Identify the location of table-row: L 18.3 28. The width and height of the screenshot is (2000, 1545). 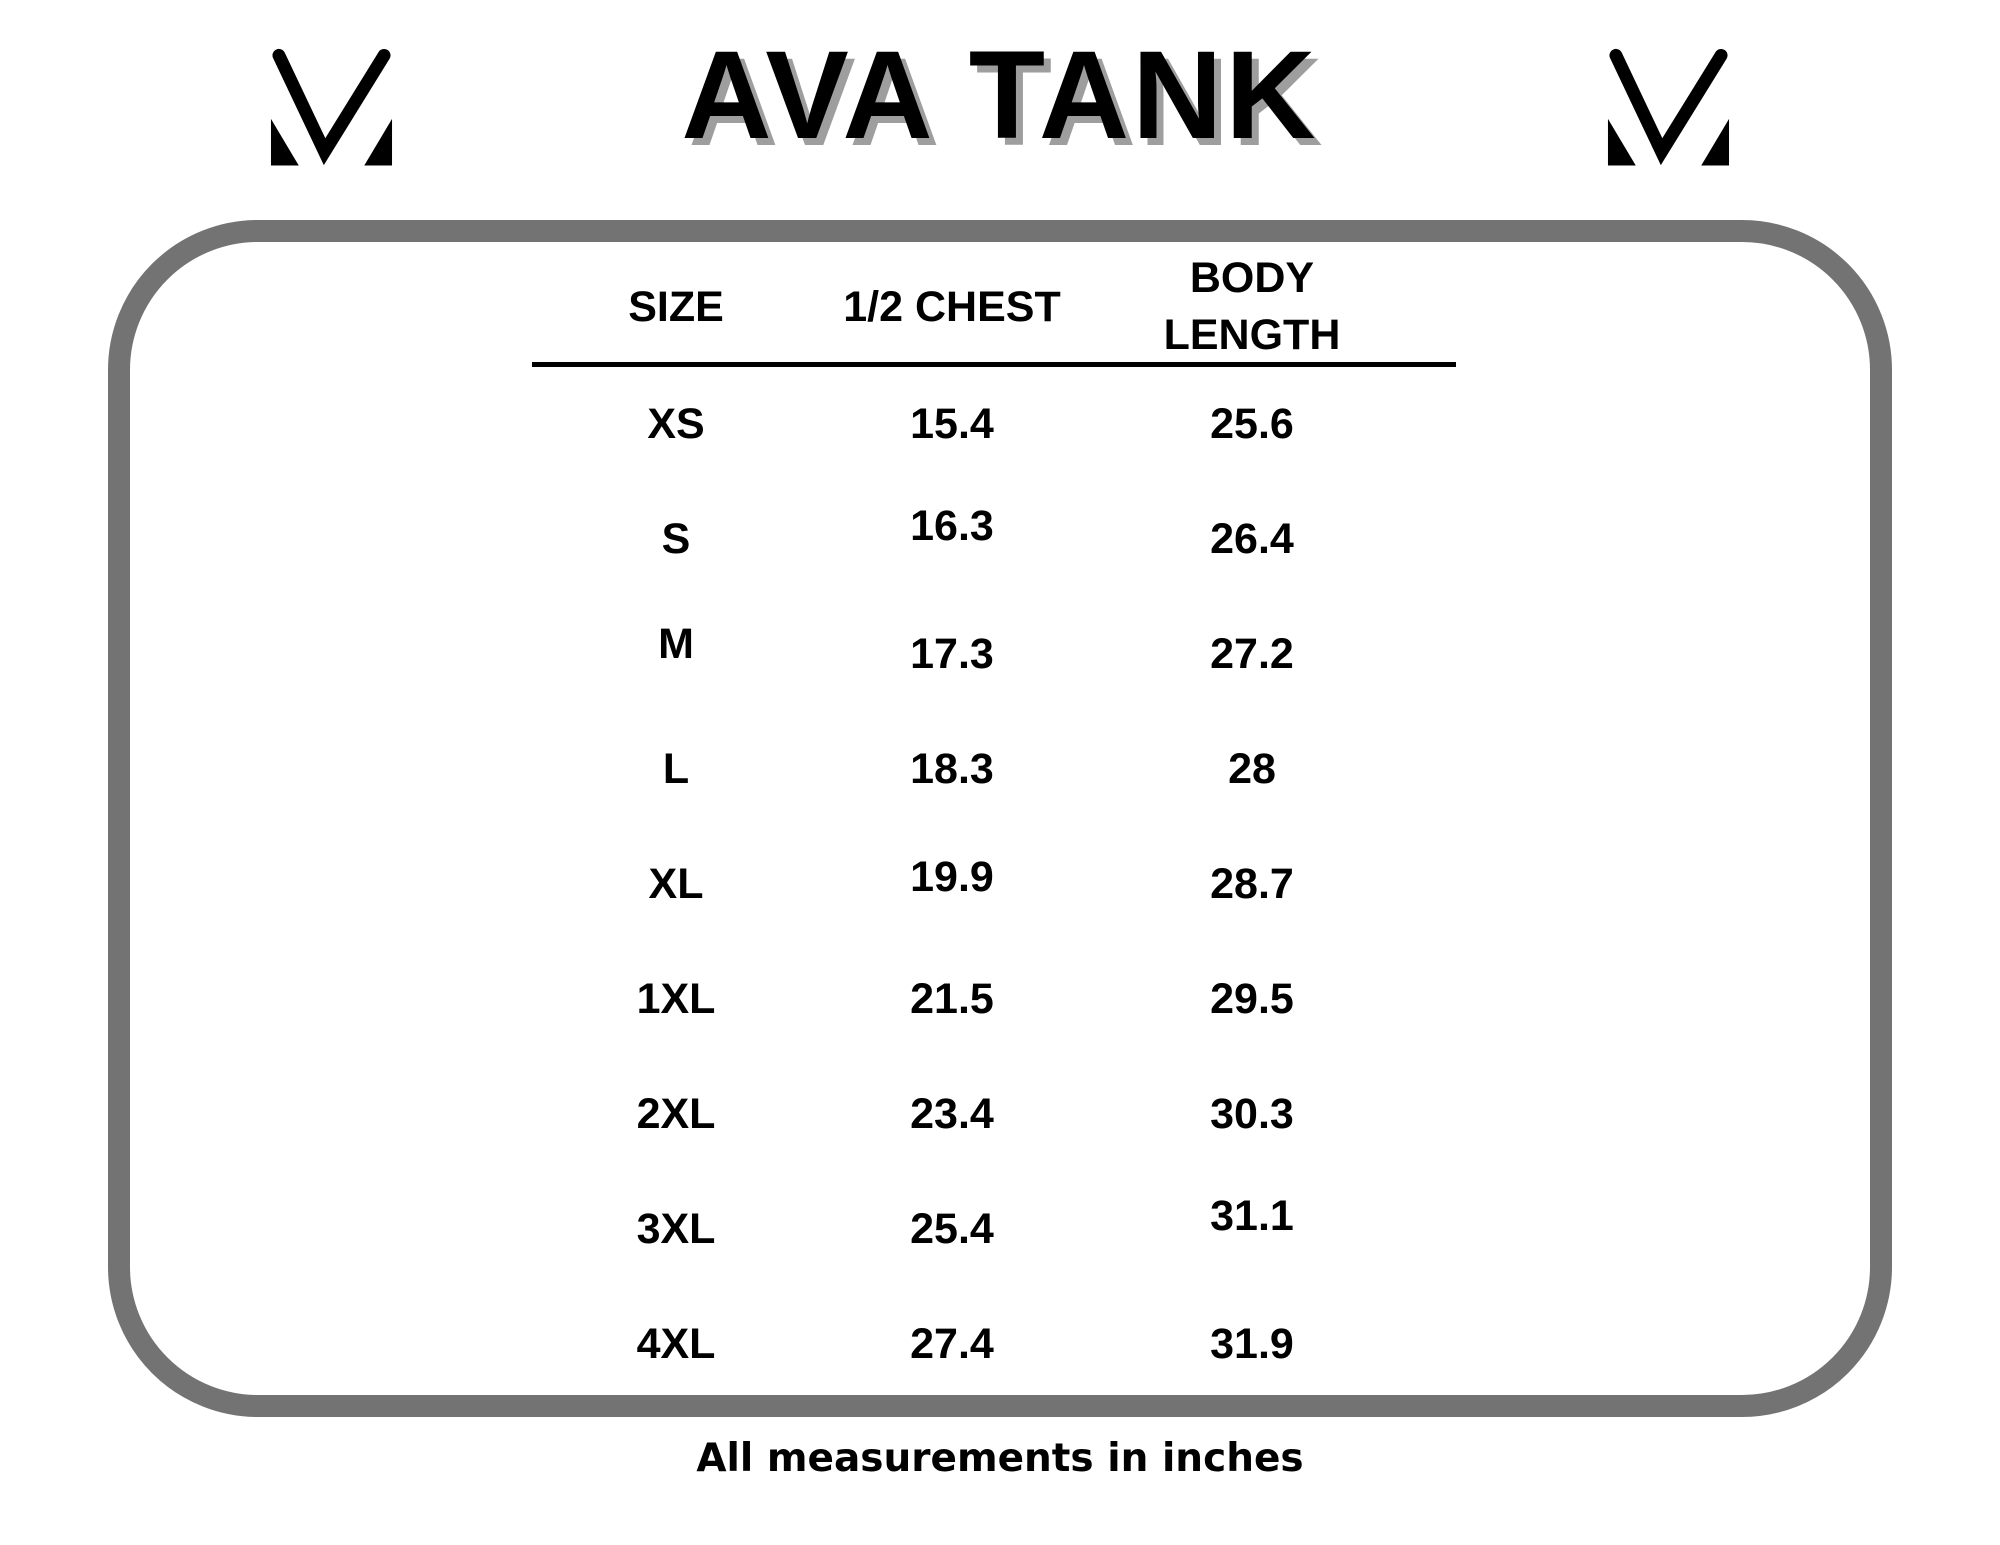
(976, 769).